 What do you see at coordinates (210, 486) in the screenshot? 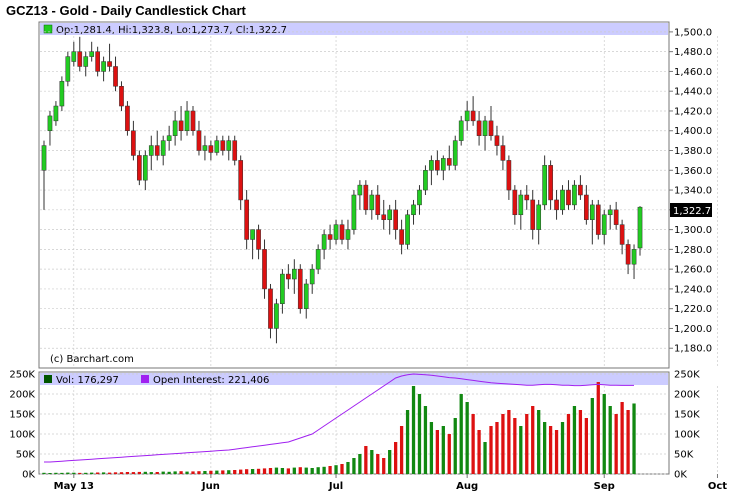
I see `x-tick-label: Jun` at bounding box center [210, 486].